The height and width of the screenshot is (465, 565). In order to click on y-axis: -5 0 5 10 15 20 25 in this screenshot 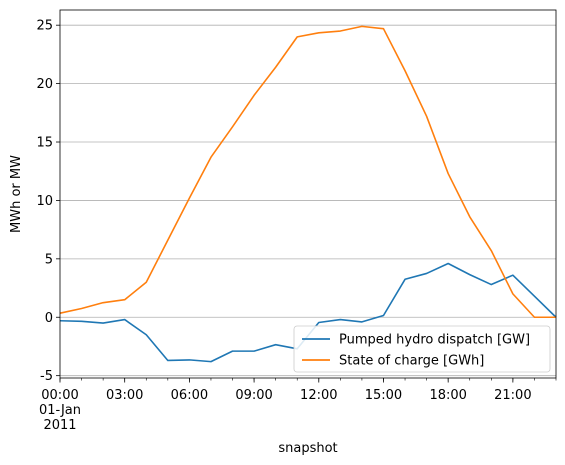, I will do `click(48, 201)`.